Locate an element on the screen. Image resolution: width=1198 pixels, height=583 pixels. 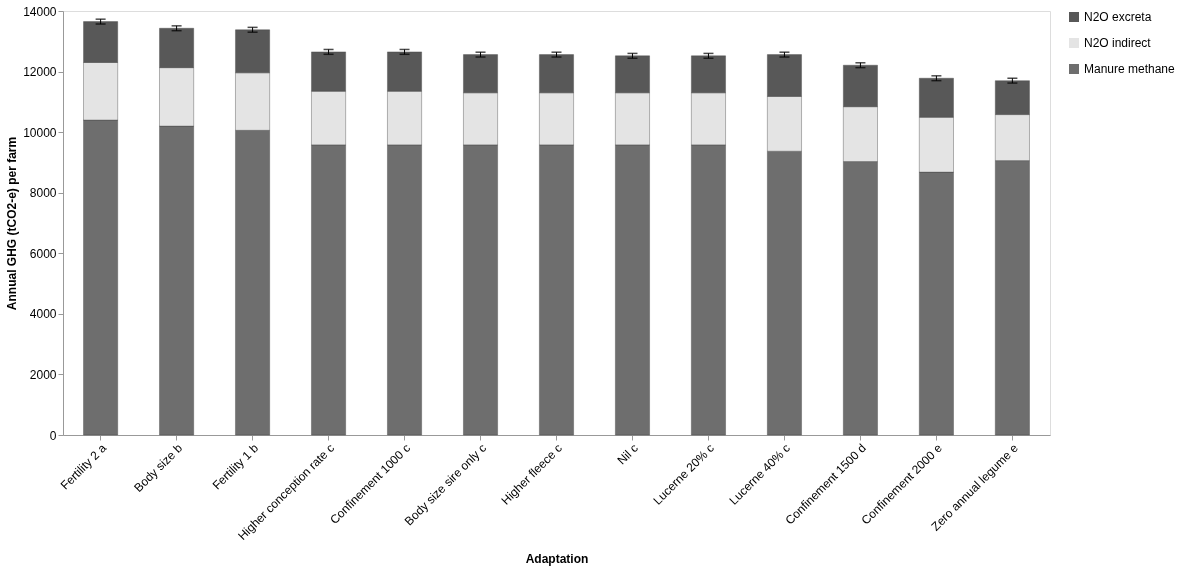
legend-label: N2O indirect is located at coordinates (1118, 43).